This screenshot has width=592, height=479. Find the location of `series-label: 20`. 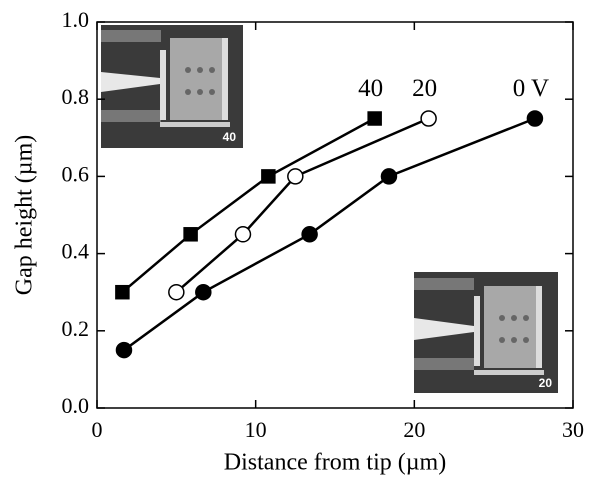

series-label: 20 is located at coordinates (424, 88).